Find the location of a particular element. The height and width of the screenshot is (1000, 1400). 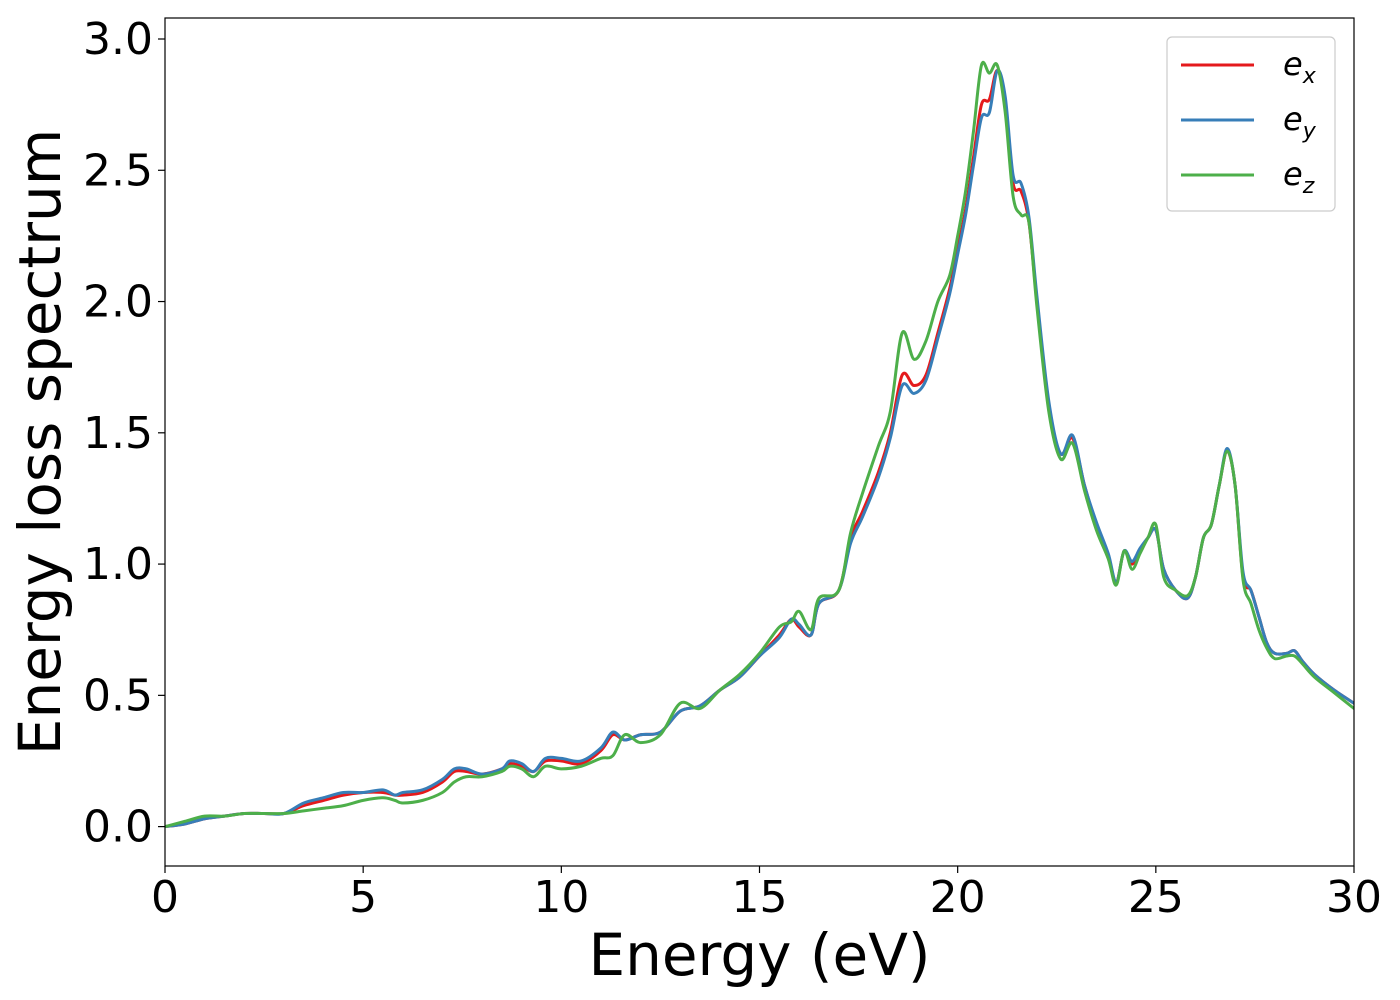

y-tick-label: 1.0 is located at coordinates (118, 564).